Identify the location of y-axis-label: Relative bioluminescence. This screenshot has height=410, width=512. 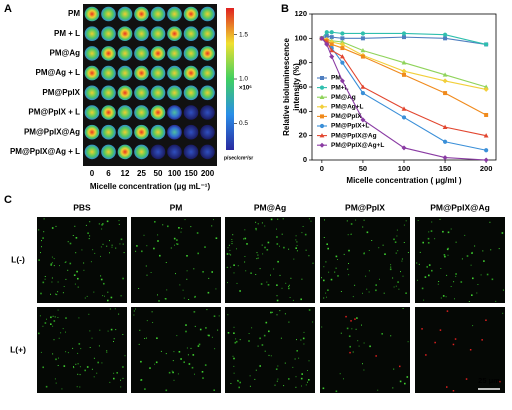
(286, 87).